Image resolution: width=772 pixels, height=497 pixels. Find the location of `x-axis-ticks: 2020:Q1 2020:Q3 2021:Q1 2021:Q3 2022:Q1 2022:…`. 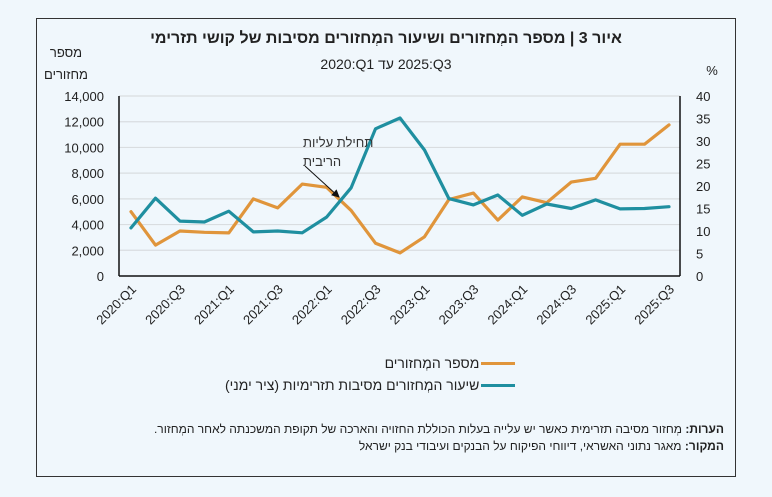

x-axis-ticks: 2020:Q1 2020:Q3 2021:Q1 2021:Q3 2022:Q1 2022:… is located at coordinates (385, 305).